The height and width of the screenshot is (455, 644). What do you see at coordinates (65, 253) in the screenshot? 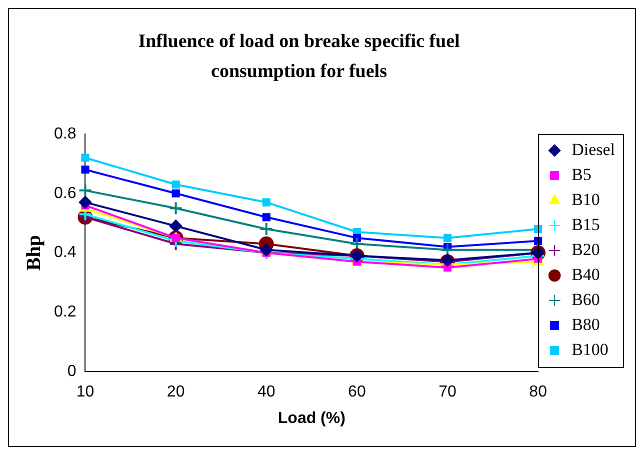
I see `y-tick-label: 0.4` at bounding box center [65, 253].